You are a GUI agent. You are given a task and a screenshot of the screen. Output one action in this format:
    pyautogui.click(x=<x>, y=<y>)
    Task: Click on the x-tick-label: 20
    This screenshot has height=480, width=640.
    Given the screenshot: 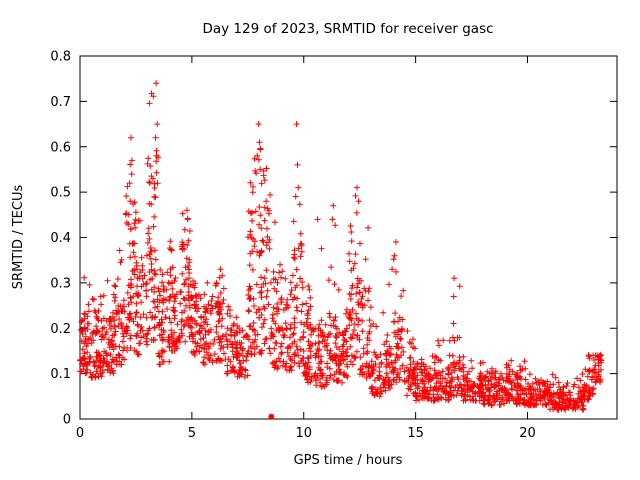 What is the action you would take?
    pyautogui.click(x=527, y=433)
    